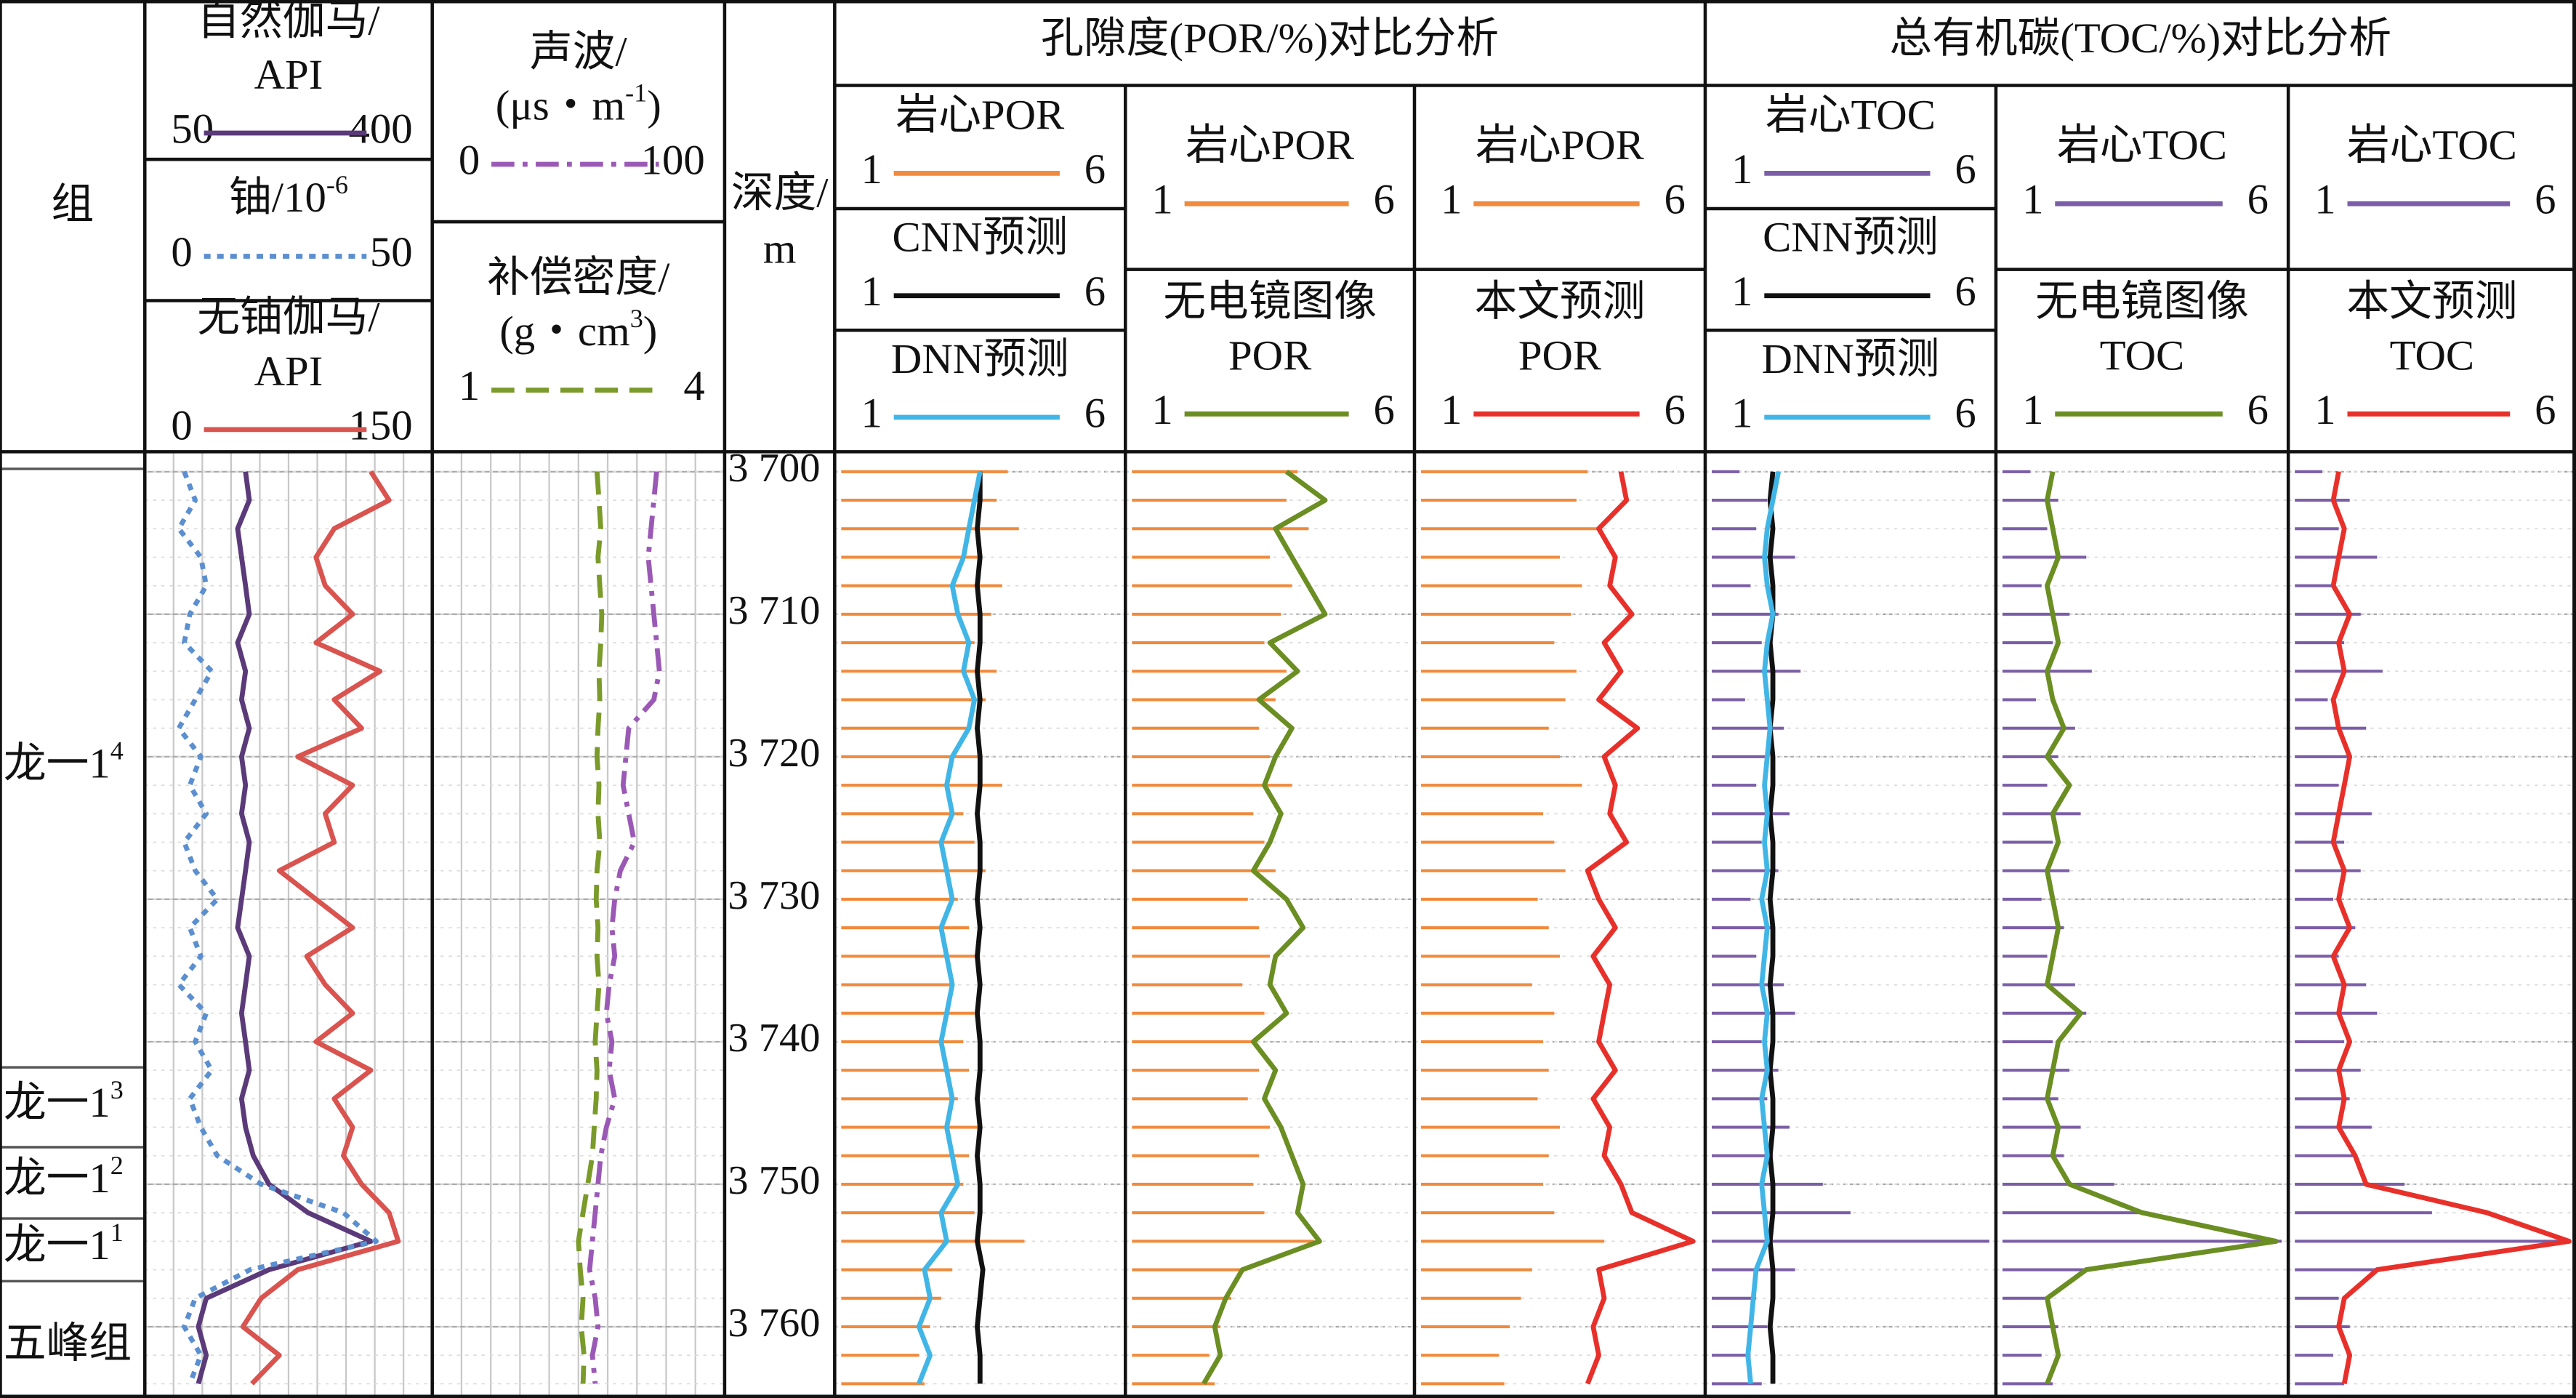 The image size is (2576, 1398). I want to click on label: 组, so click(72, 204).